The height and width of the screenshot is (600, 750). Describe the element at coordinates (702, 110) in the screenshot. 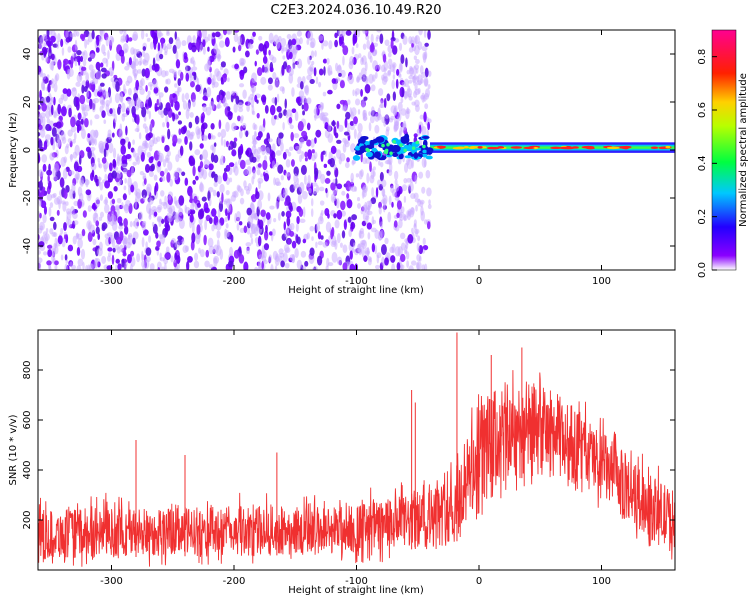

I see `colorbar-tick-label: 0.6` at that location.